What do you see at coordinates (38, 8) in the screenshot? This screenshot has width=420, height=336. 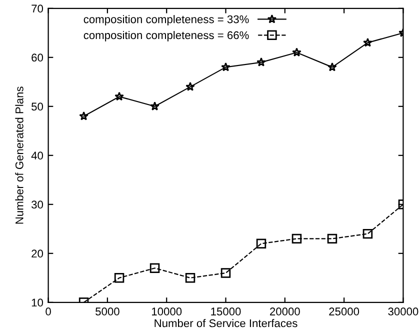 I see `y-tick-label: 70` at bounding box center [38, 8].